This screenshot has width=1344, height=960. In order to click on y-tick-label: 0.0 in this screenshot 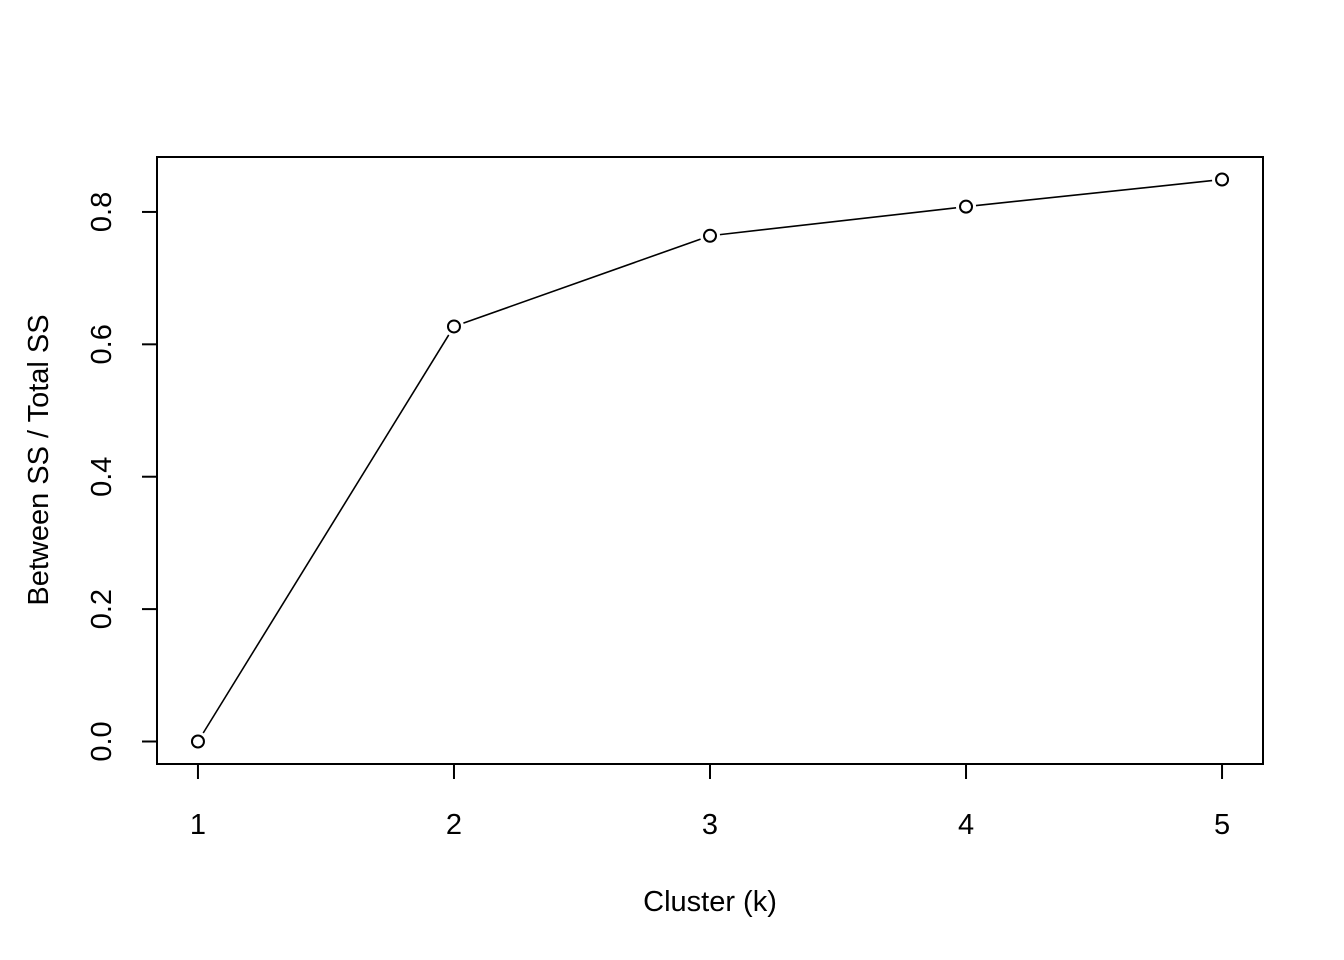, I will do `click(102, 741)`.